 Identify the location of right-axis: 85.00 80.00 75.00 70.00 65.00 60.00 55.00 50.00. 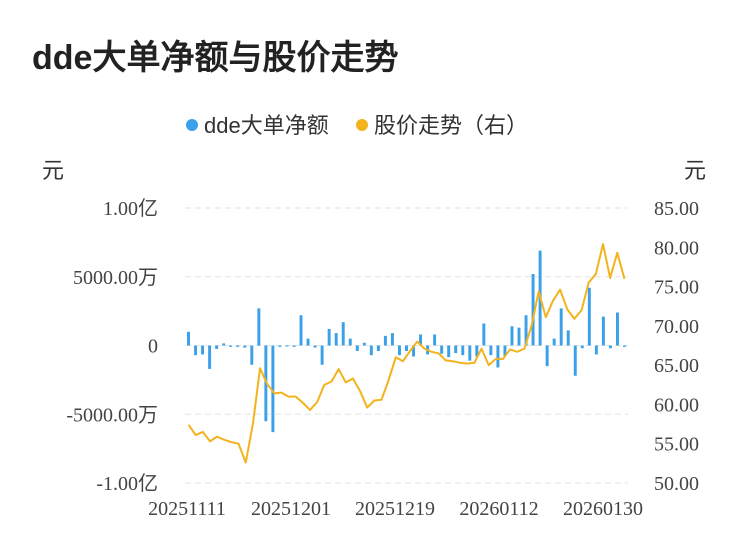
(676, 346).